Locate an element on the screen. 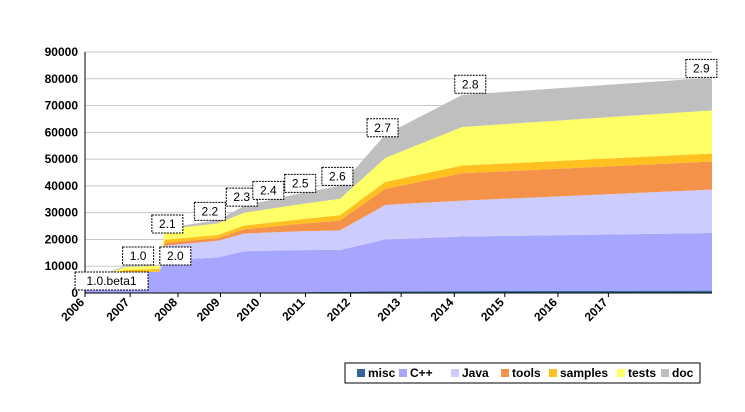 This screenshot has height=412, width=745. x-tick-label: 2016 is located at coordinates (545, 309).